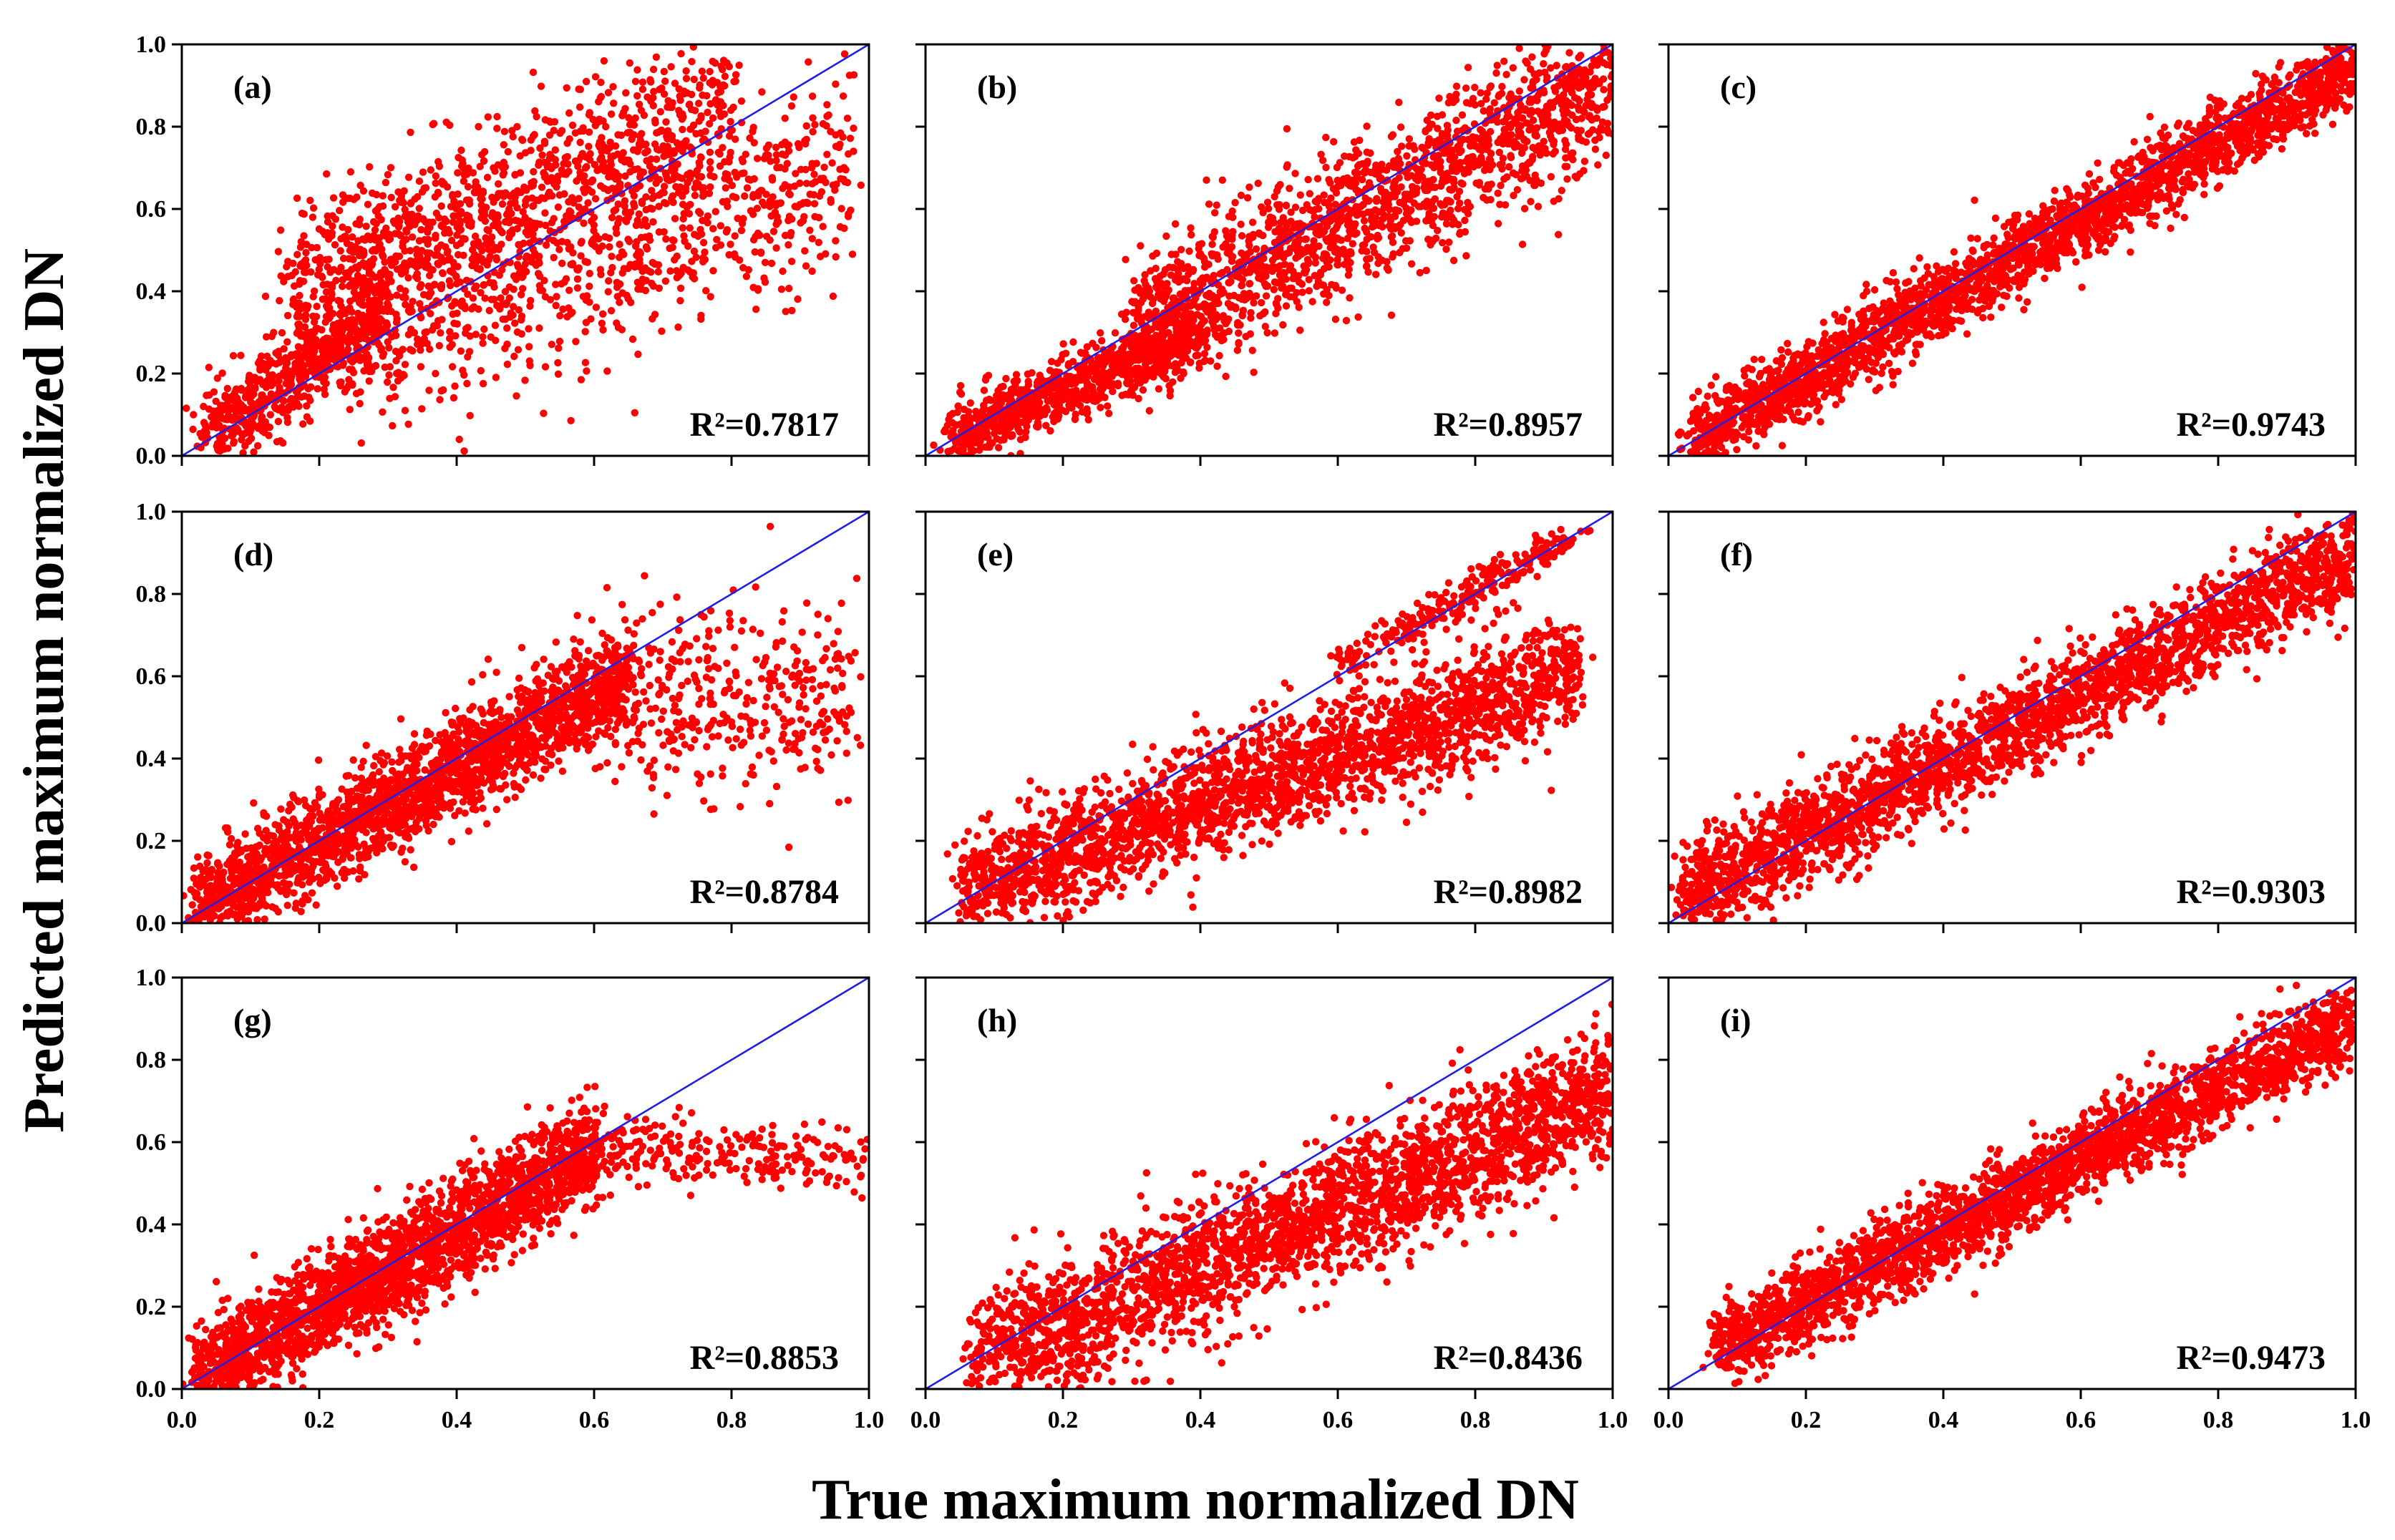 The image size is (2395, 1540). What do you see at coordinates (503, 250) in the screenshot?
I see `panel-a: 0.00.20.40.60.81.0(a)R²=0.7817` at bounding box center [503, 250].